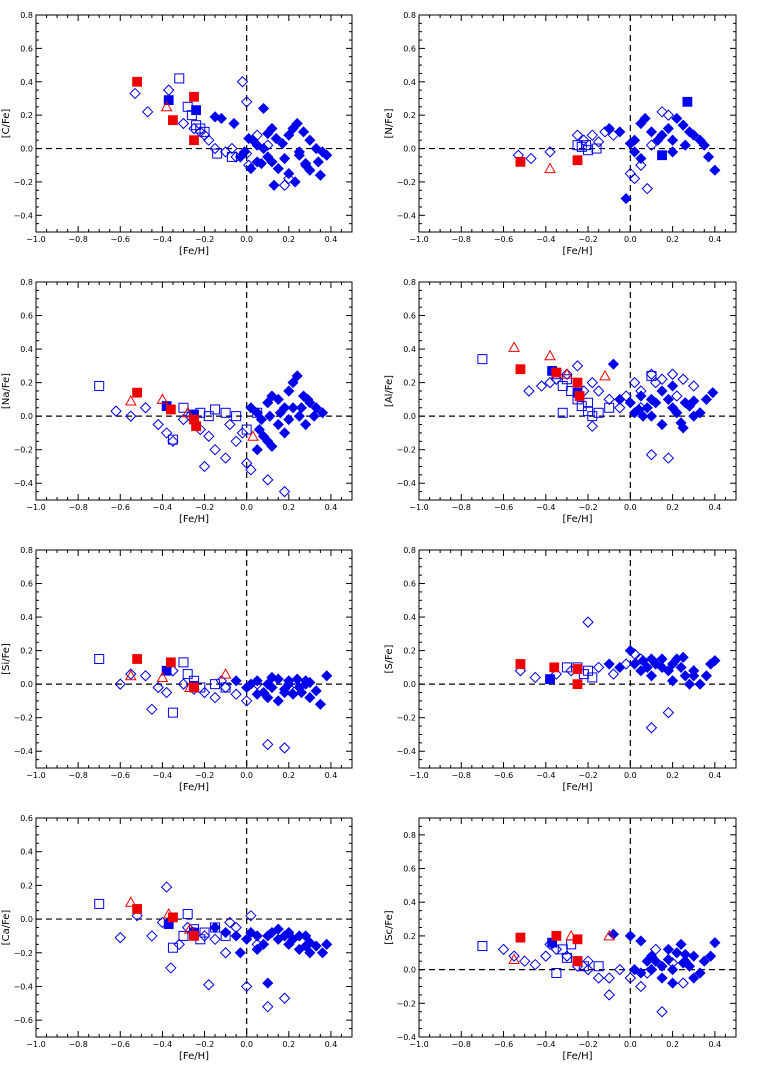  I want to click on y-tick-label: 0.4, so click(26, 349).